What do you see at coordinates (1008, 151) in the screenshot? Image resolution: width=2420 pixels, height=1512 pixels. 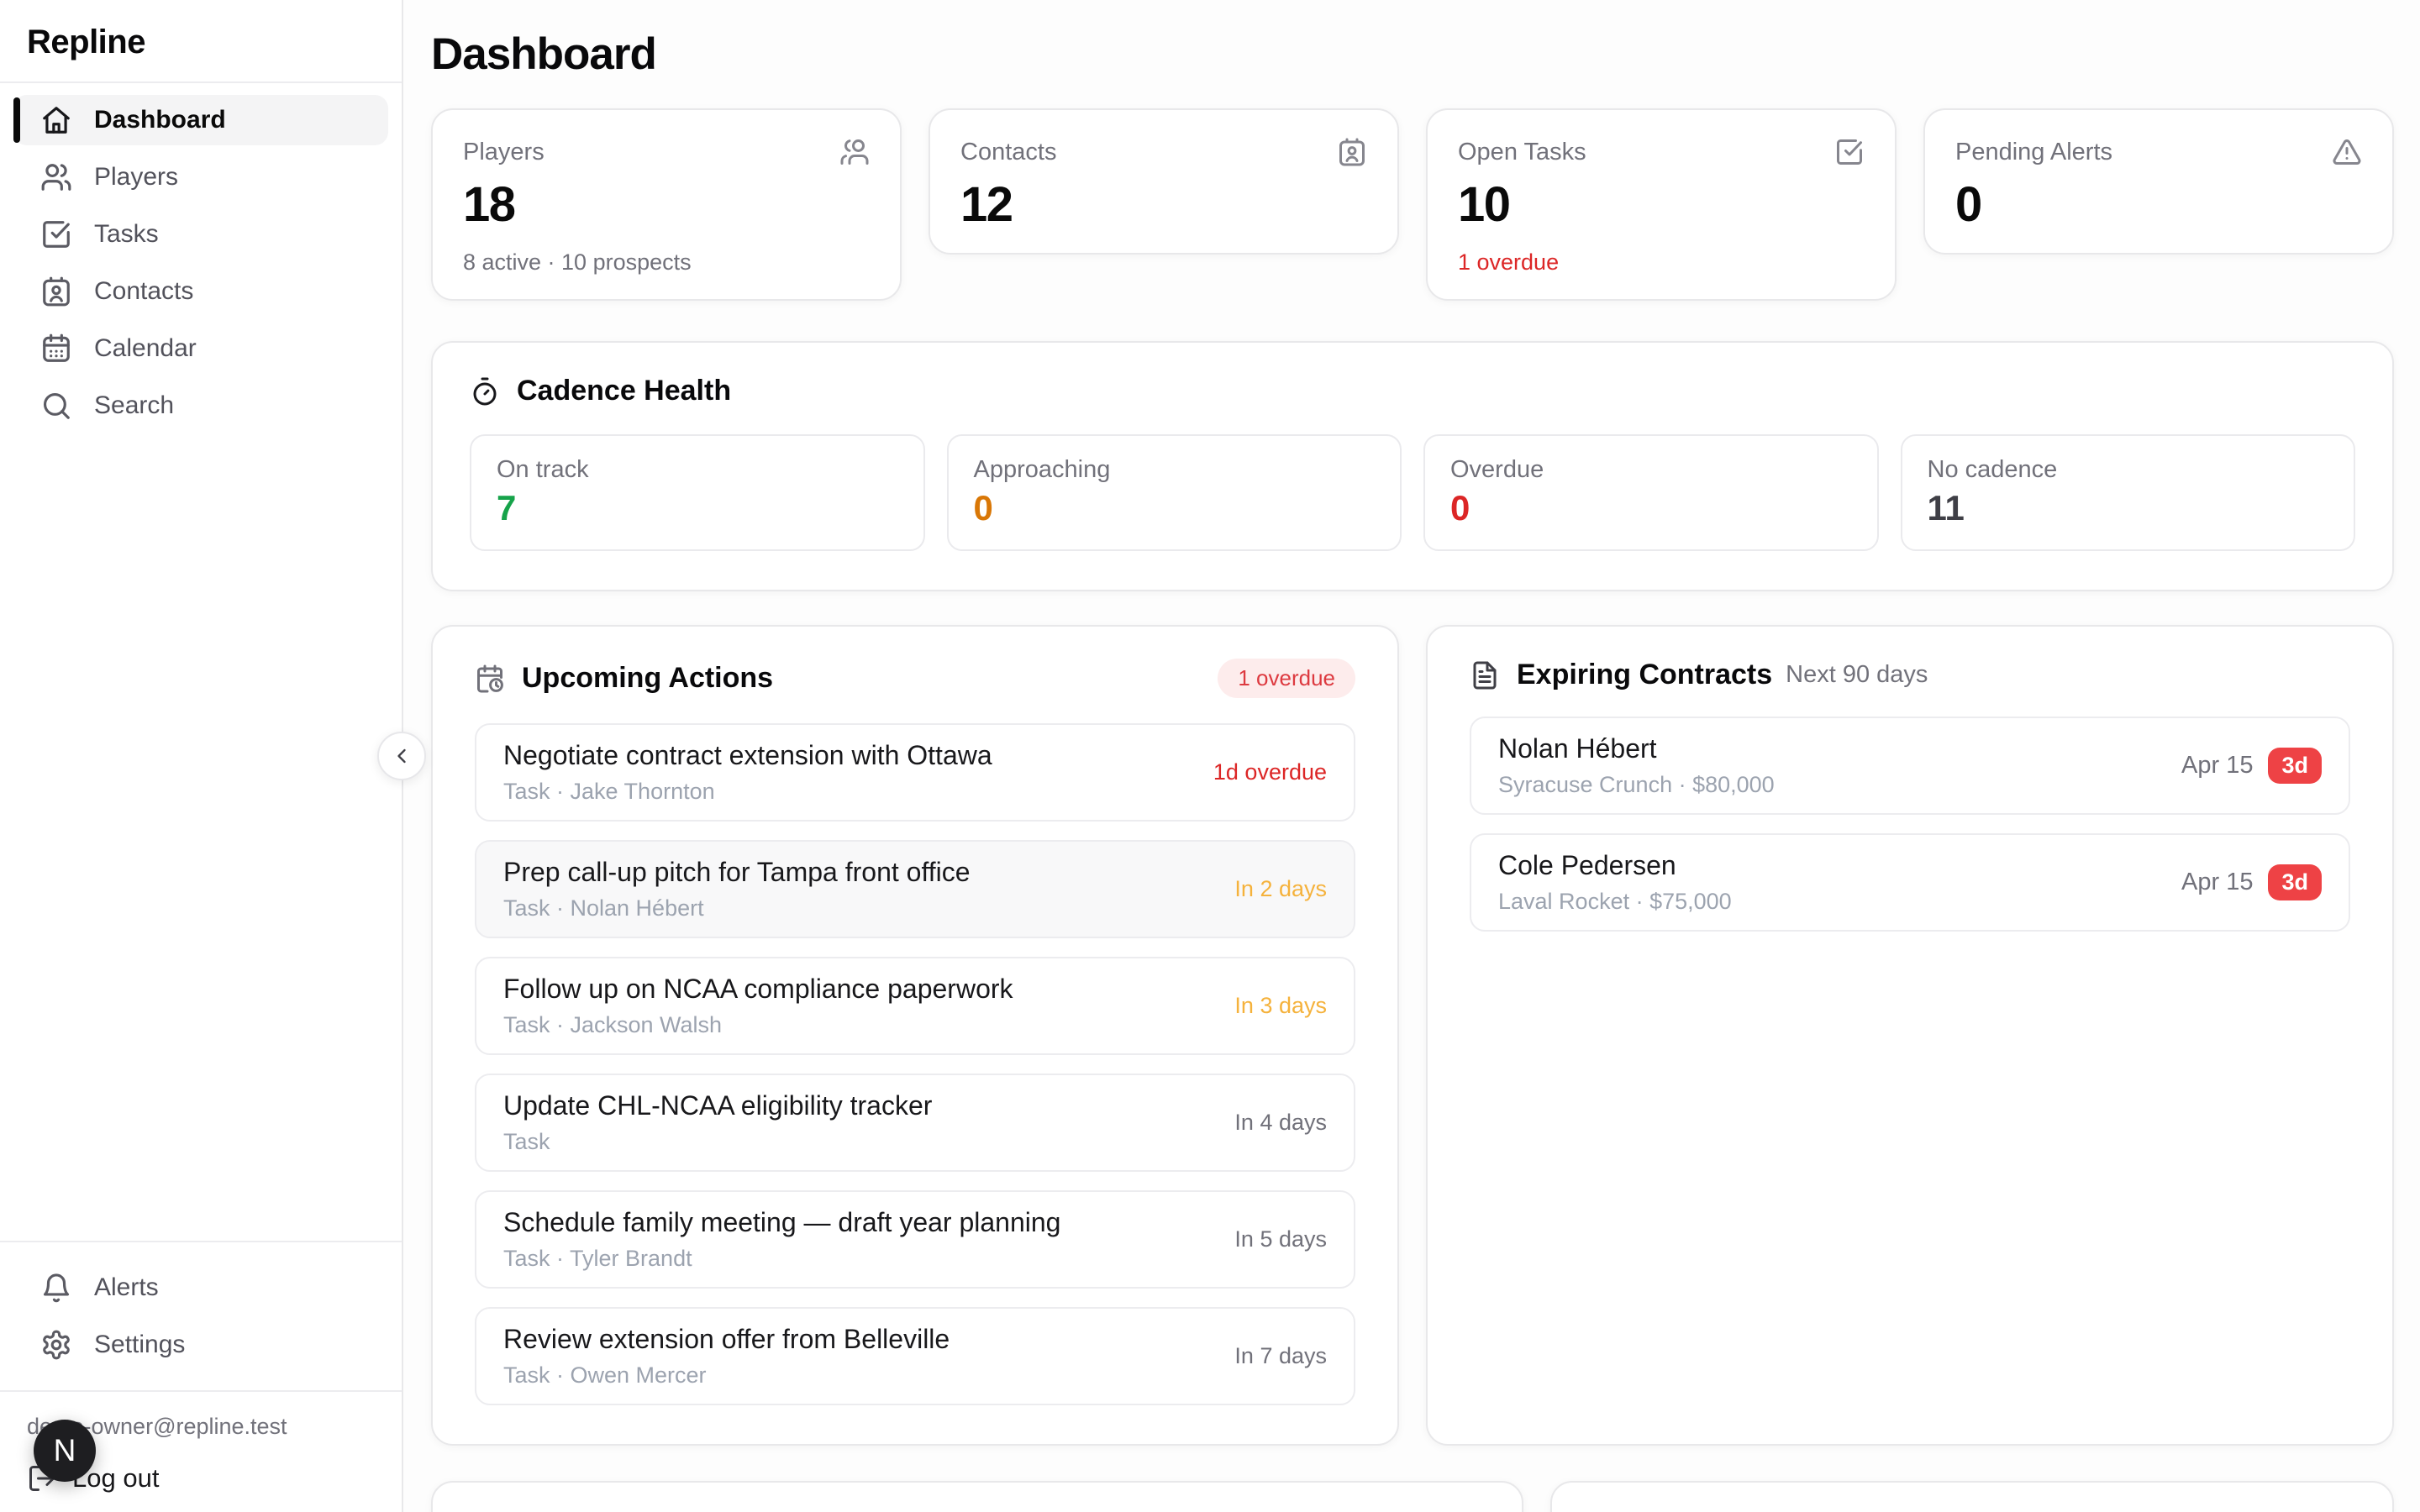 I see `stat-label: Contacts` at bounding box center [1008, 151].